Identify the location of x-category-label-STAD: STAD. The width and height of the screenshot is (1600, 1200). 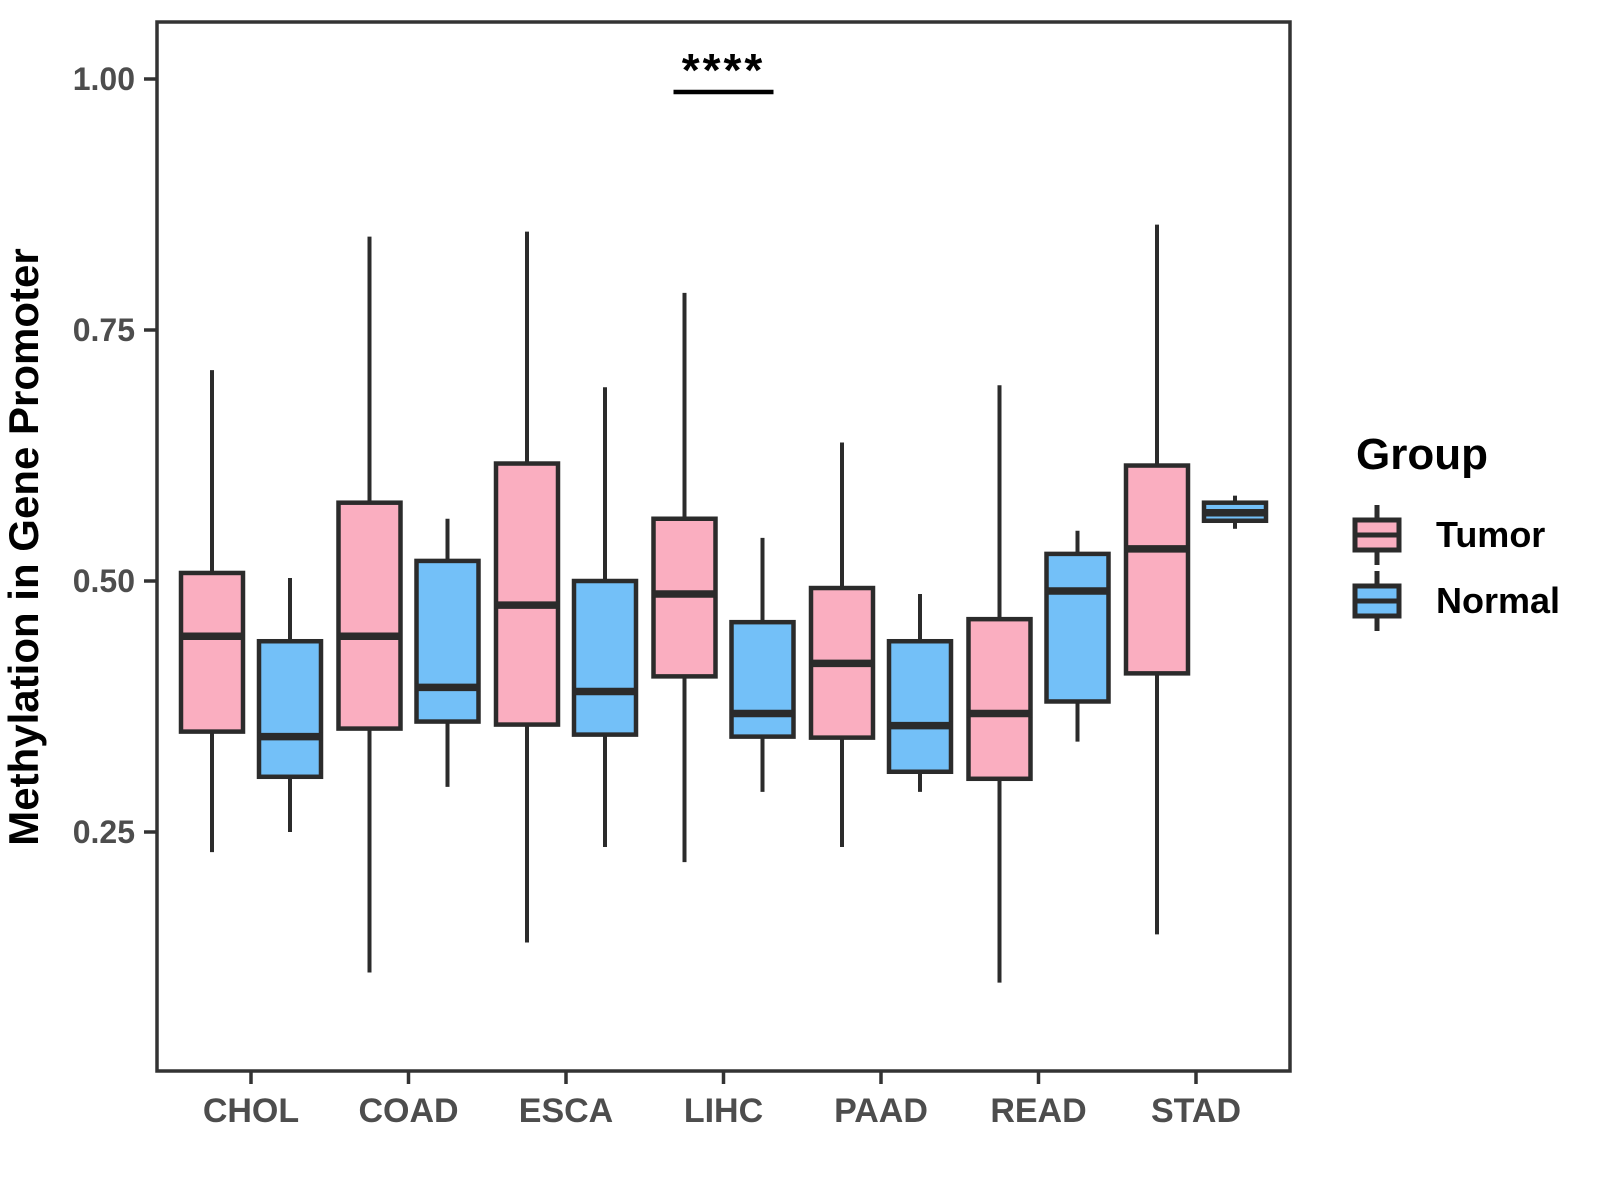
(1196, 1111).